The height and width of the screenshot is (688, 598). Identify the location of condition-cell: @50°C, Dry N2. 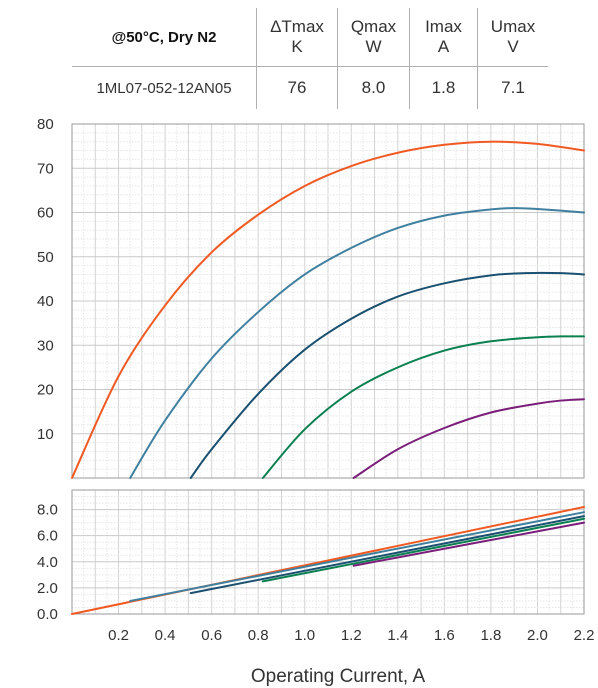
(164, 37).